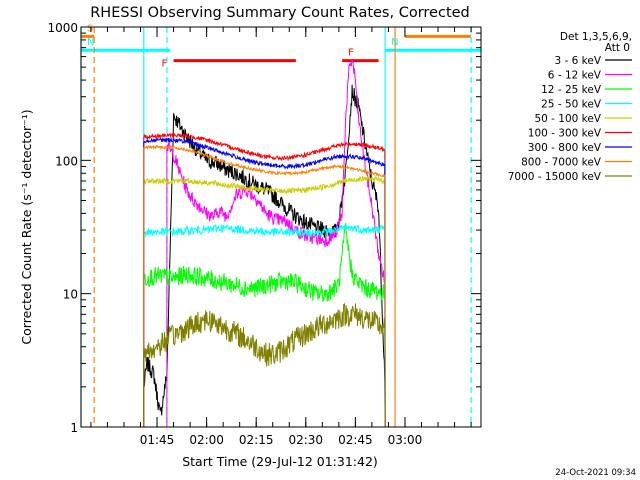  I want to click on x-axis-label: Start Time (29-Jul-12 01:31:42), so click(280, 461).